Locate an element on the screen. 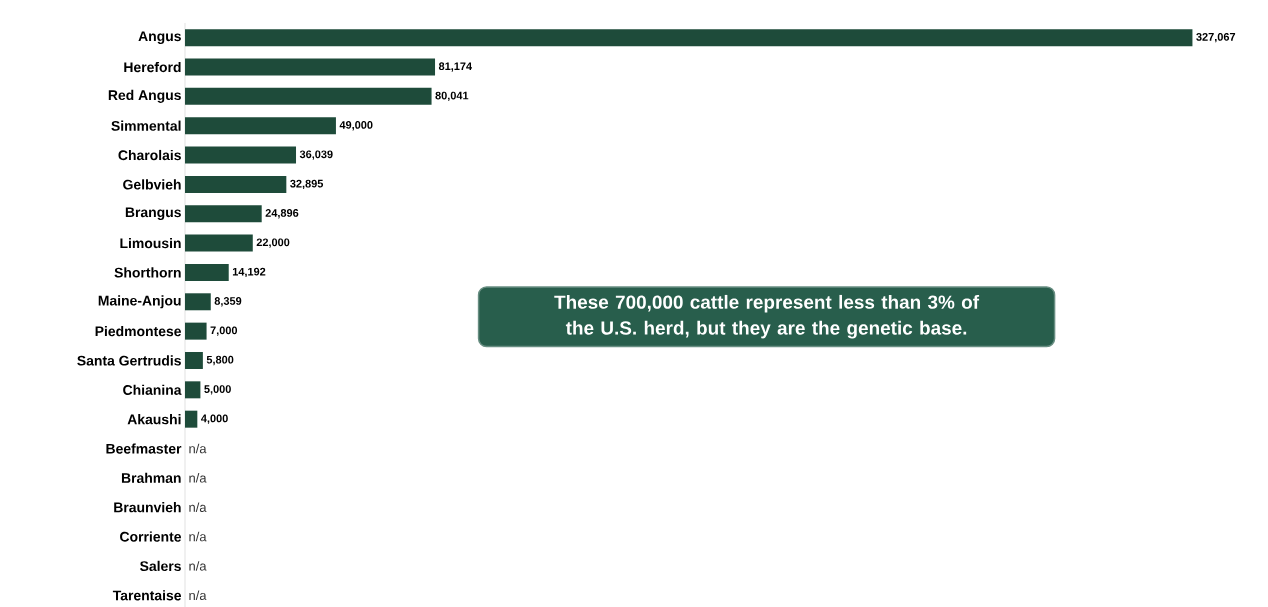 The width and height of the screenshot is (1268, 607). y-tick-label: Brangus is located at coordinates (153, 214).